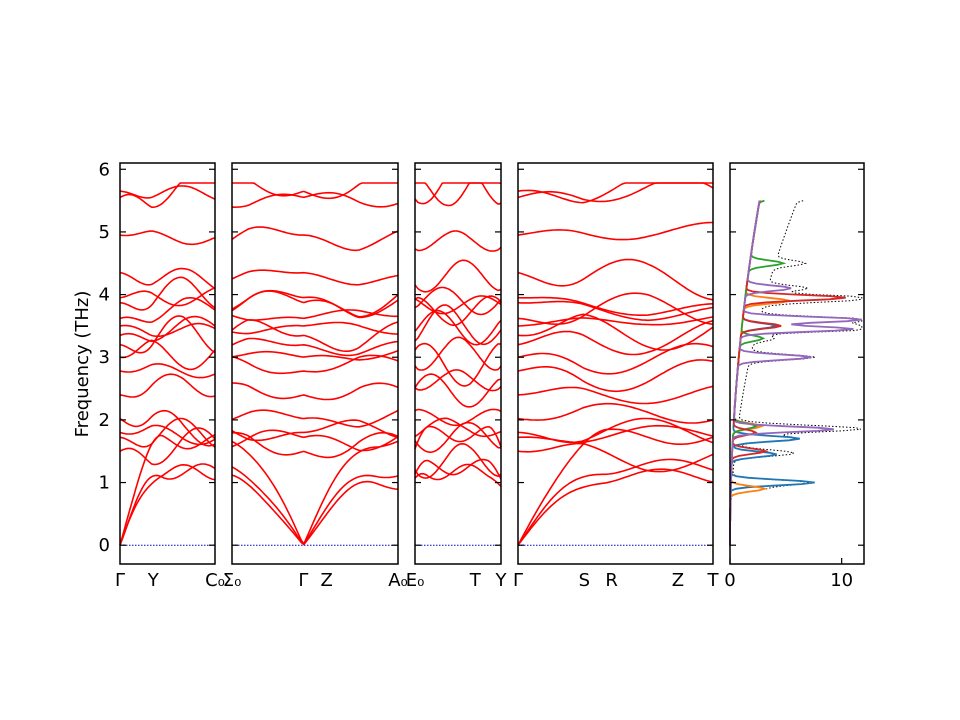 The width and height of the screenshot is (960, 720). What do you see at coordinates (153, 580) in the screenshot?
I see `kpoint-label-p1-1: Y` at bounding box center [153, 580].